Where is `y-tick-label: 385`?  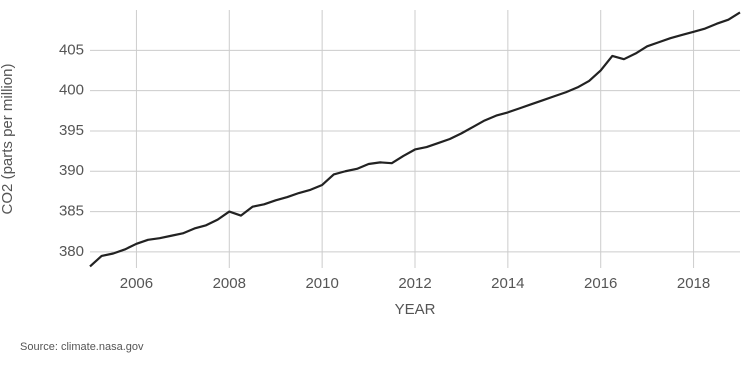 y-tick-label: 385 is located at coordinates (71, 211).